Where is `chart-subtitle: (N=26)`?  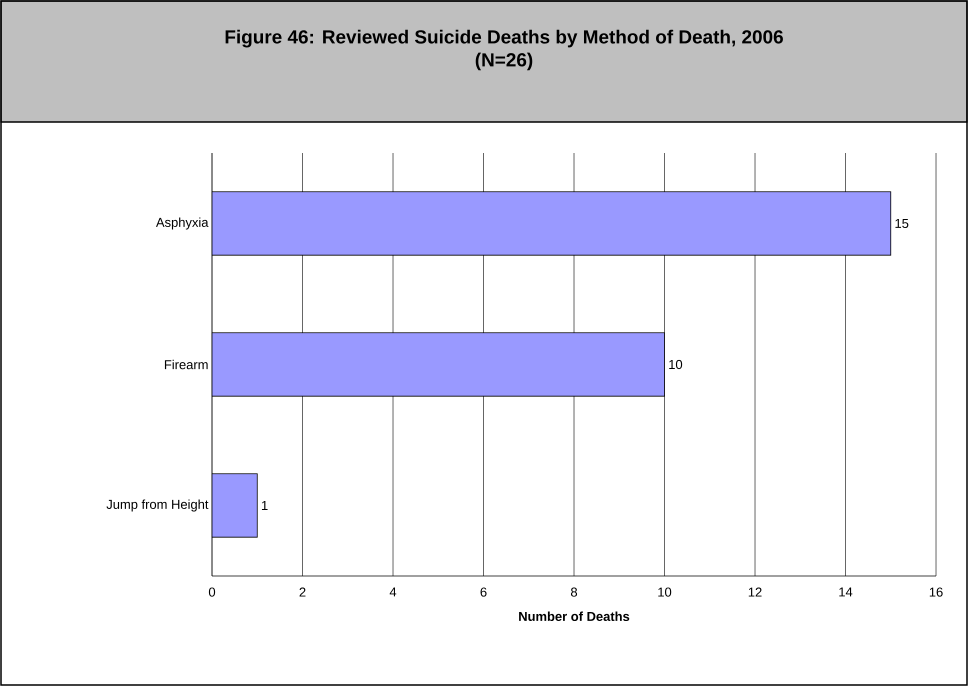
chart-subtitle: (N=26) is located at coordinates (504, 61).